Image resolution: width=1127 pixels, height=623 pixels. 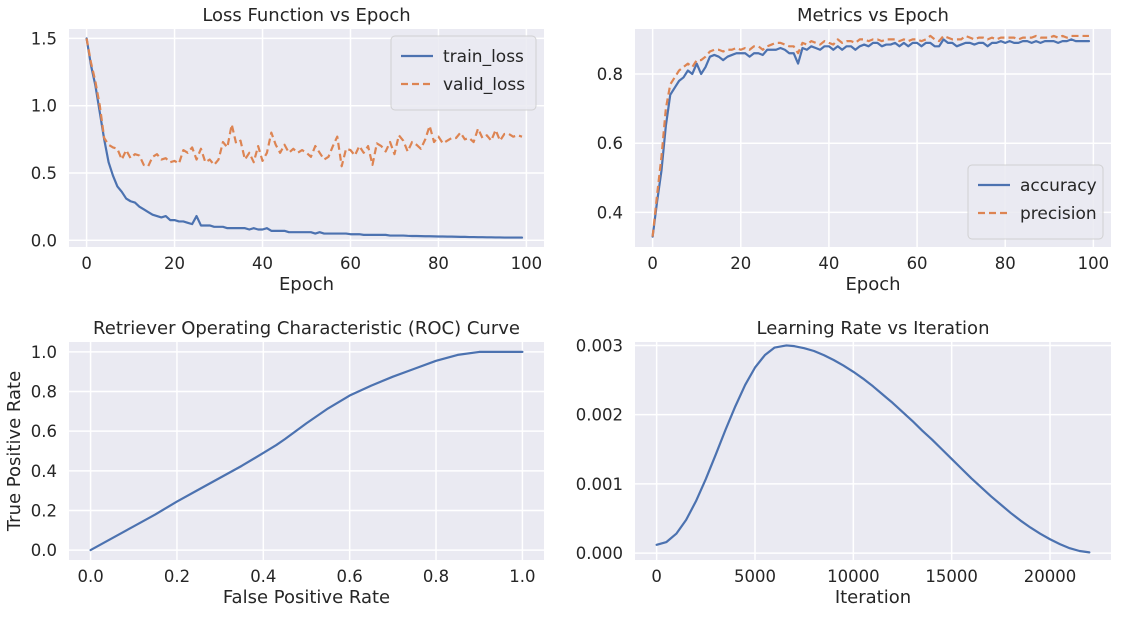 I want to click on x-tick-label: 15000, so click(x=951, y=576).